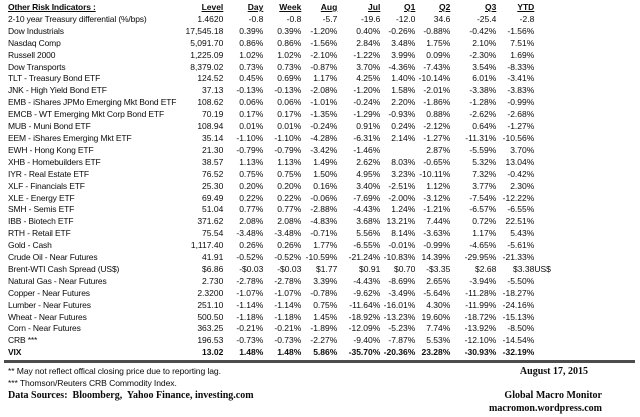 This screenshot has height=417, width=640. Describe the element at coordinates (213, 149) in the screenshot. I see `level-value: 21.30` at that location.